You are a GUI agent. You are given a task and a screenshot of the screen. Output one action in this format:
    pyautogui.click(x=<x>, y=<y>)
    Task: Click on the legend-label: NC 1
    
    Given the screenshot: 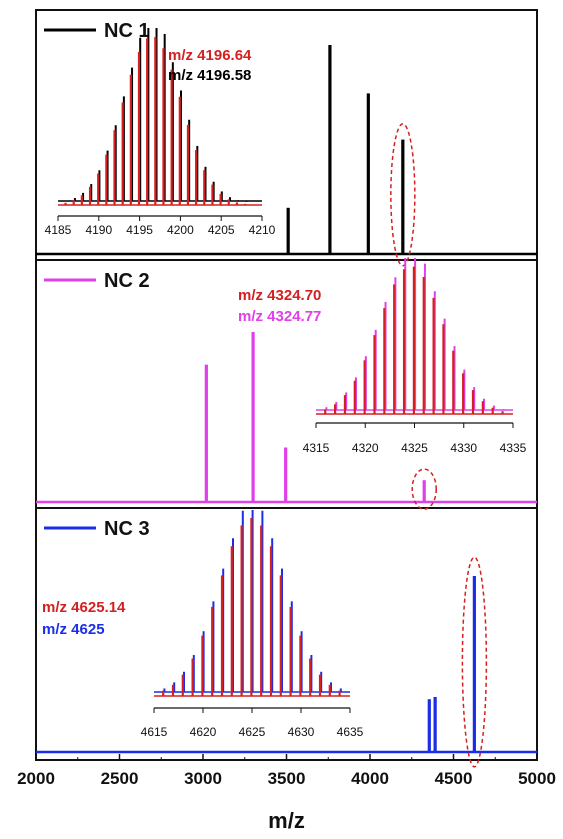 What is the action you would take?
    pyautogui.click(x=127, y=31)
    